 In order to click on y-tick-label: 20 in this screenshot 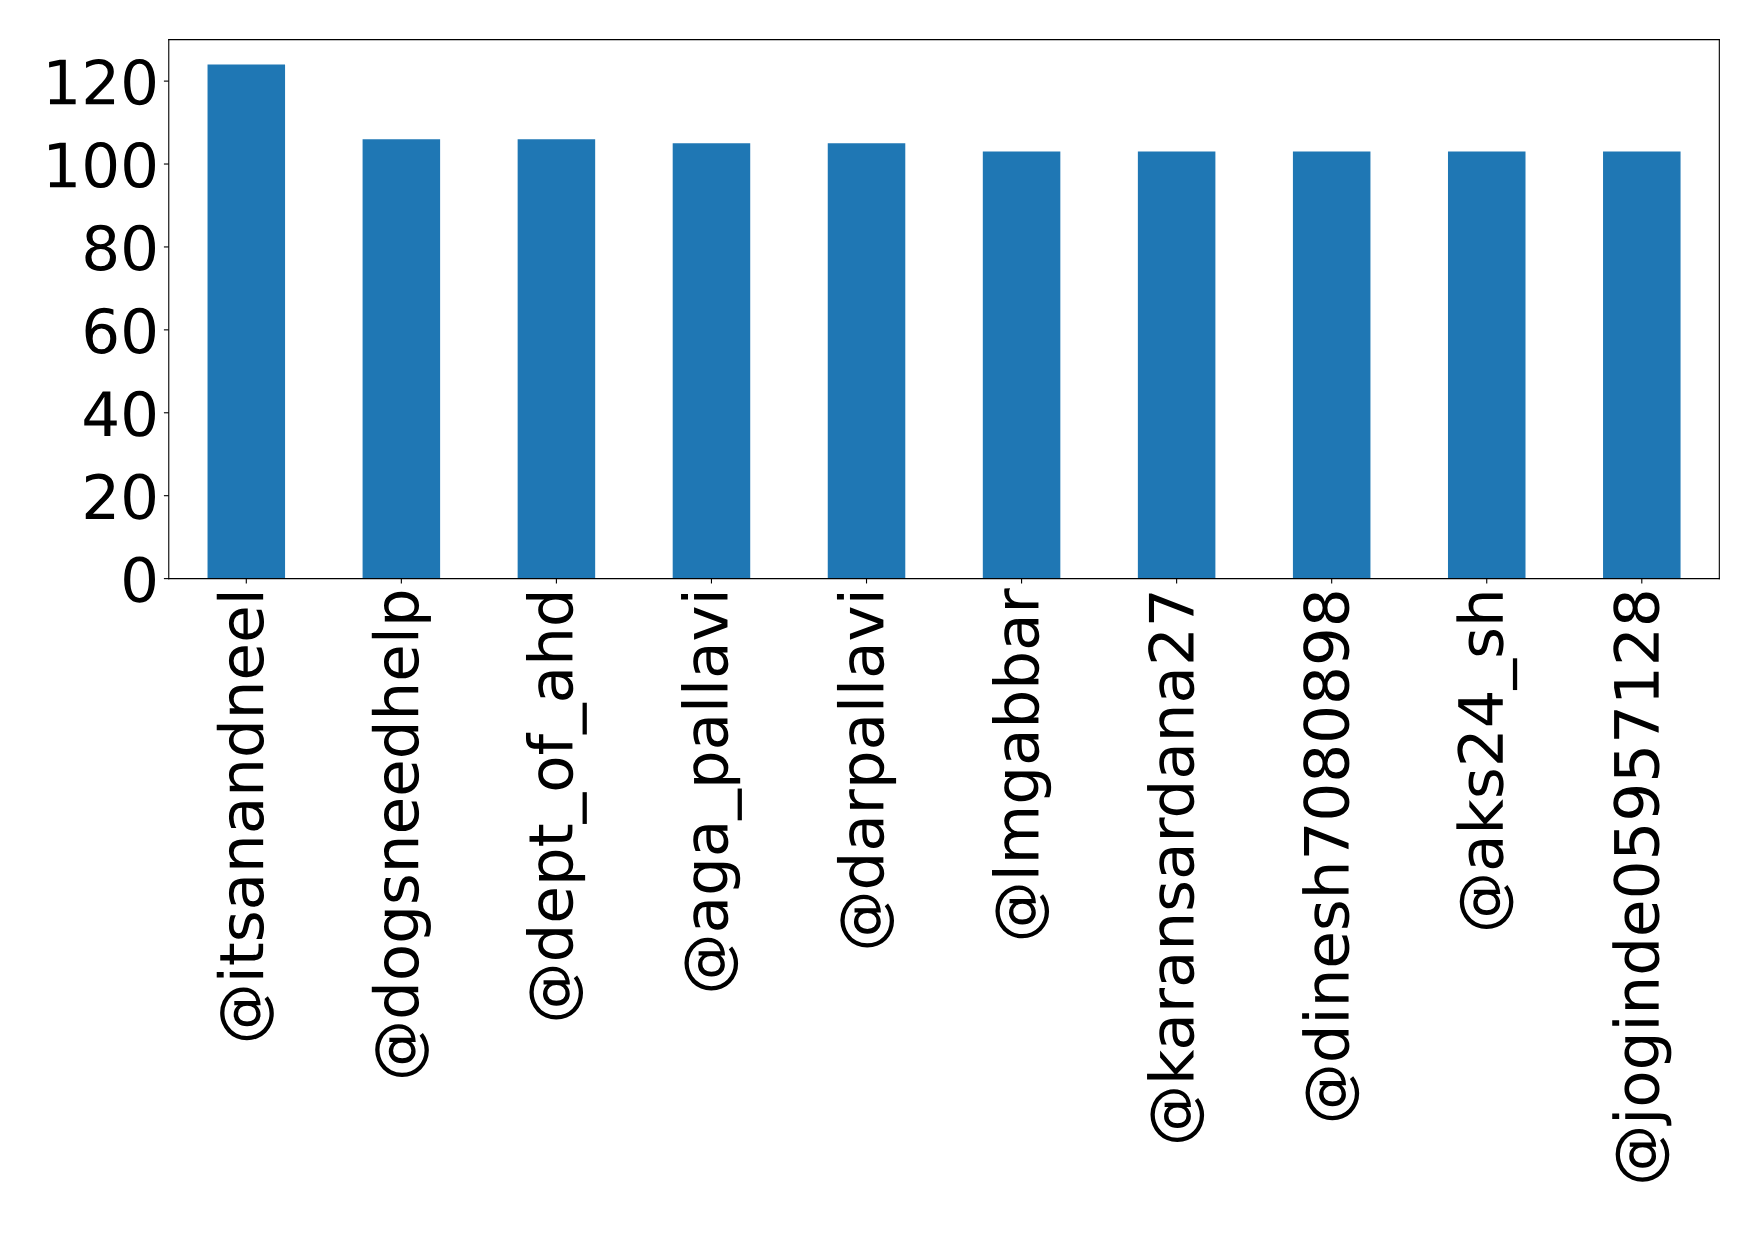, I will do `click(120, 496)`.